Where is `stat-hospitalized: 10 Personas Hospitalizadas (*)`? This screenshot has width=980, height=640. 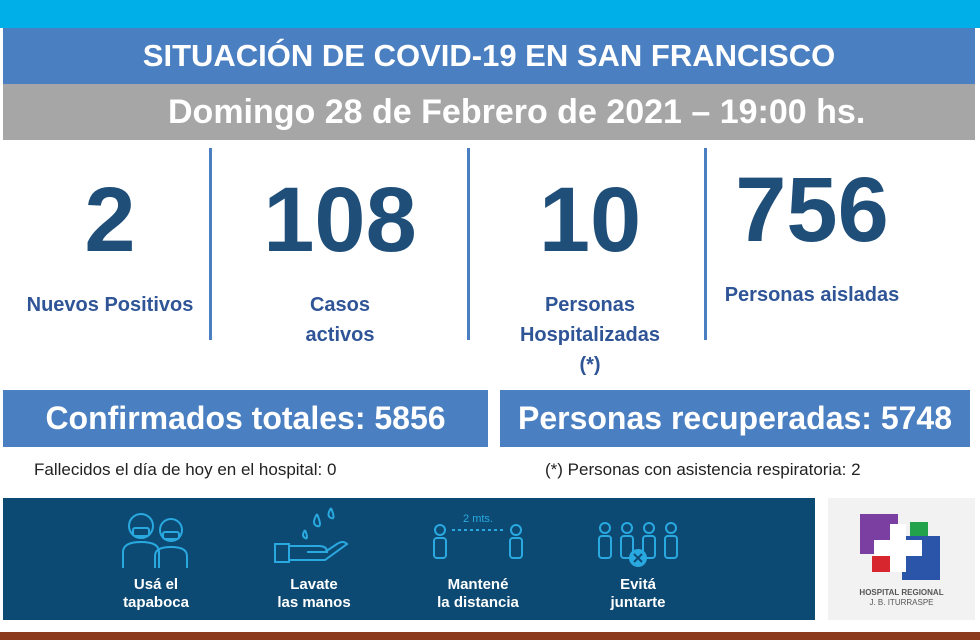 stat-hospitalized: 10 Personas Hospitalizadas (*) is located at coordinates (590, 265).